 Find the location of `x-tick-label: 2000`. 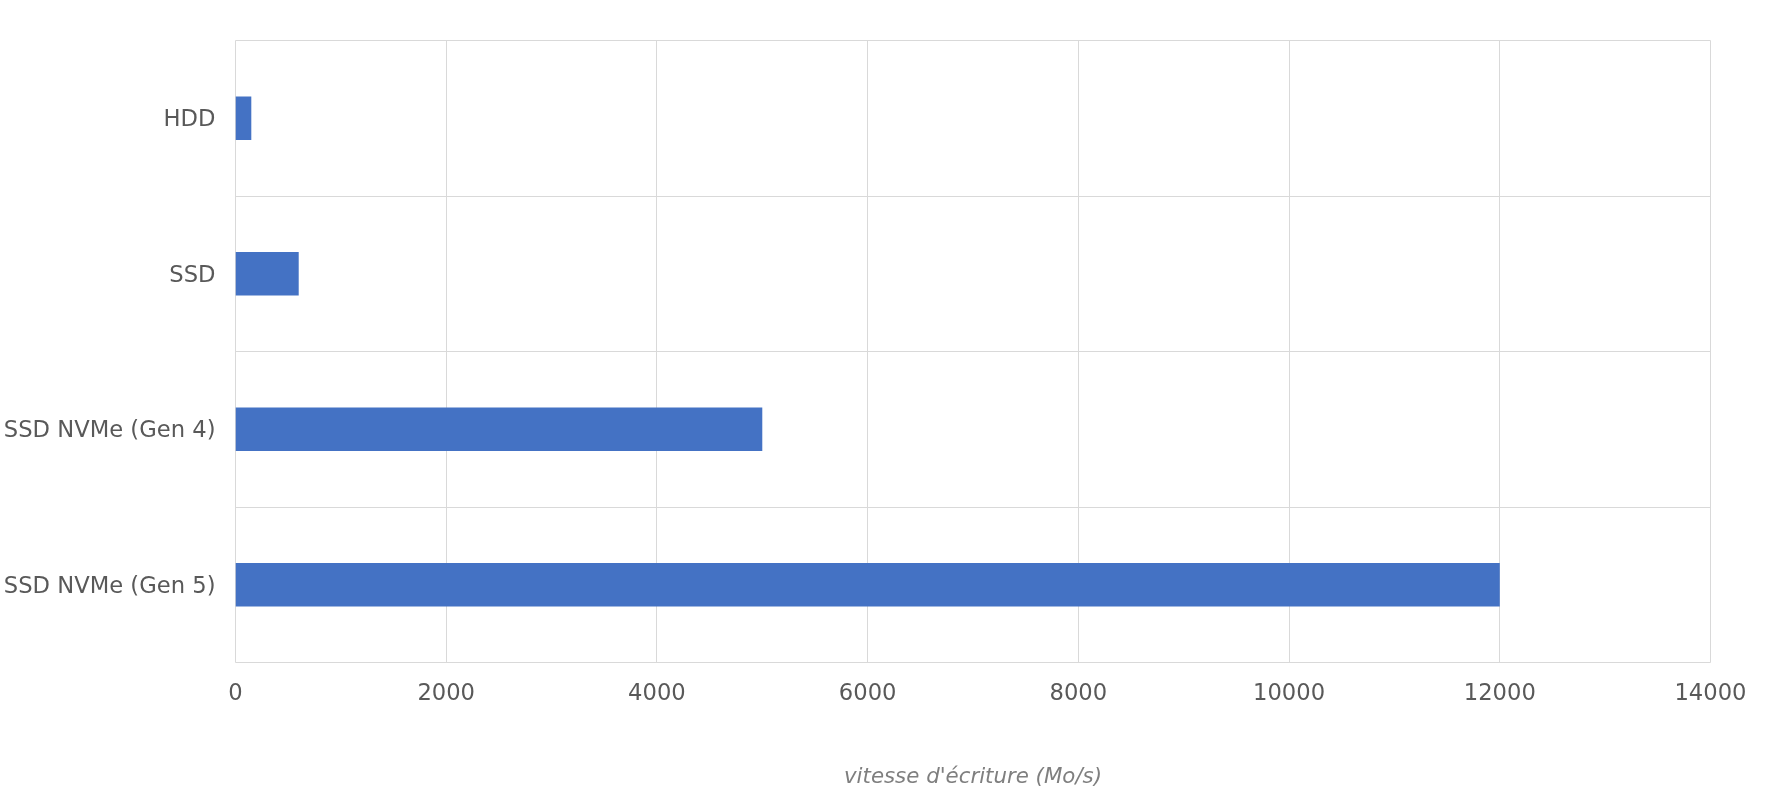

x-tick-label: 2000 is located at coordinates (446, 691).